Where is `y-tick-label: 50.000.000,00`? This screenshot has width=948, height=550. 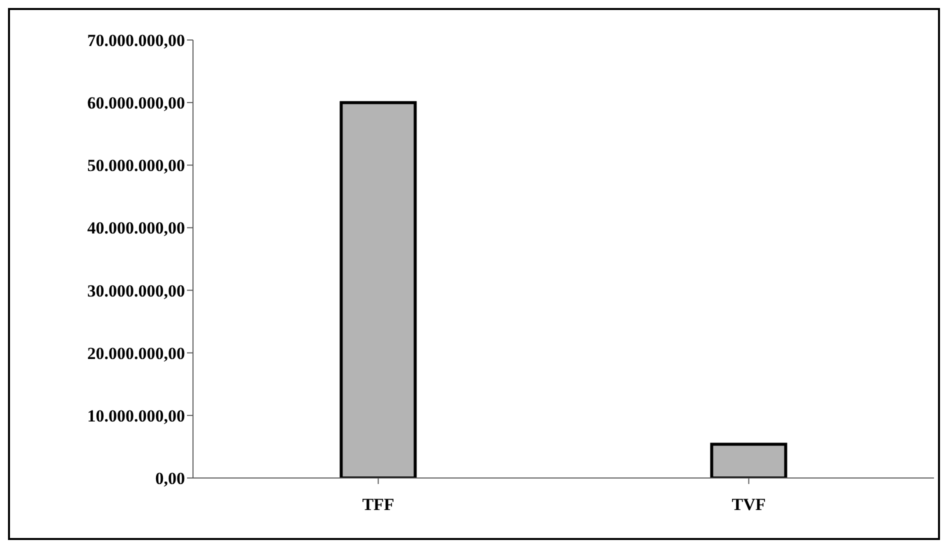
y-tick-label: 50.000.000,00 is located at coordinates (136, 166).